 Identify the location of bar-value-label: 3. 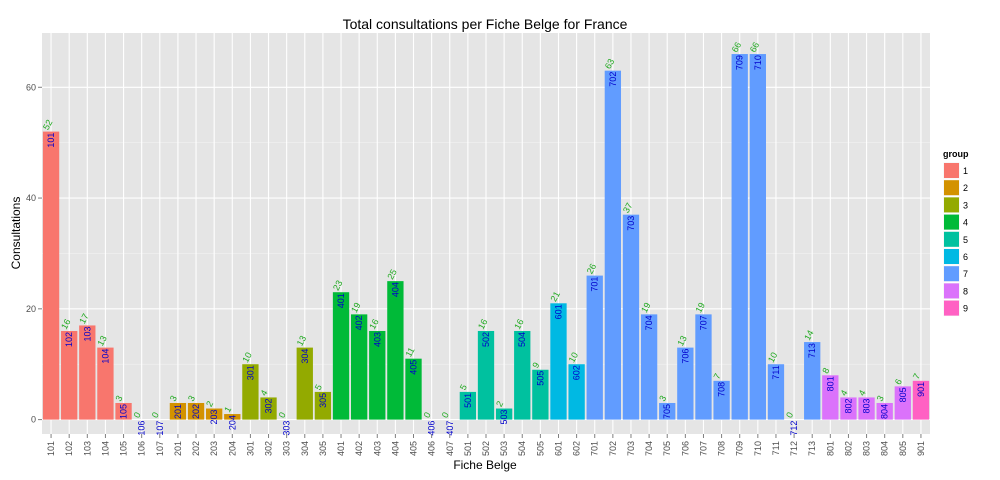
(191, 398).